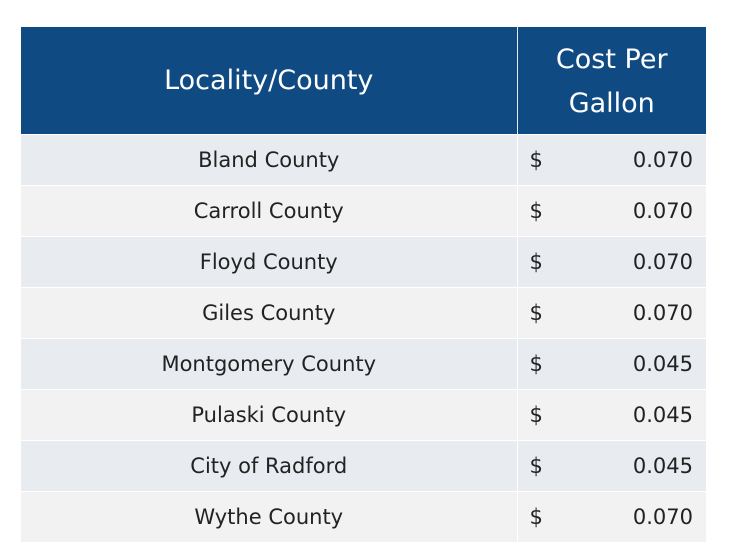 This screenshot has height=560, width=736. What do you see at coordinates (611, 59) in the screenshot?
I see `header-cost-line1: Cost Per` at bounding box center [611, 59].